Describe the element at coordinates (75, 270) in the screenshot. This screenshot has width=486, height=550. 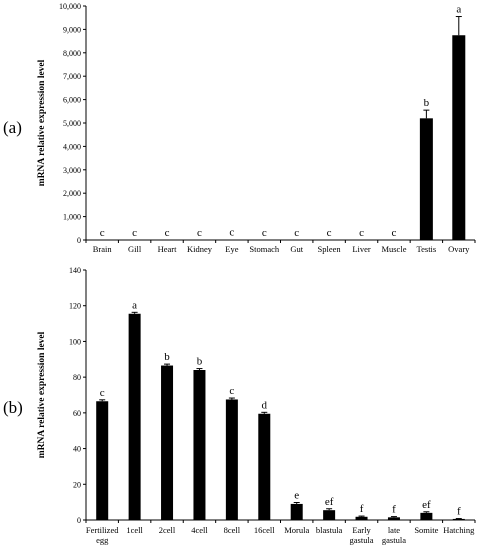
I see `panel-b-y-tick-label: 140` at that location.